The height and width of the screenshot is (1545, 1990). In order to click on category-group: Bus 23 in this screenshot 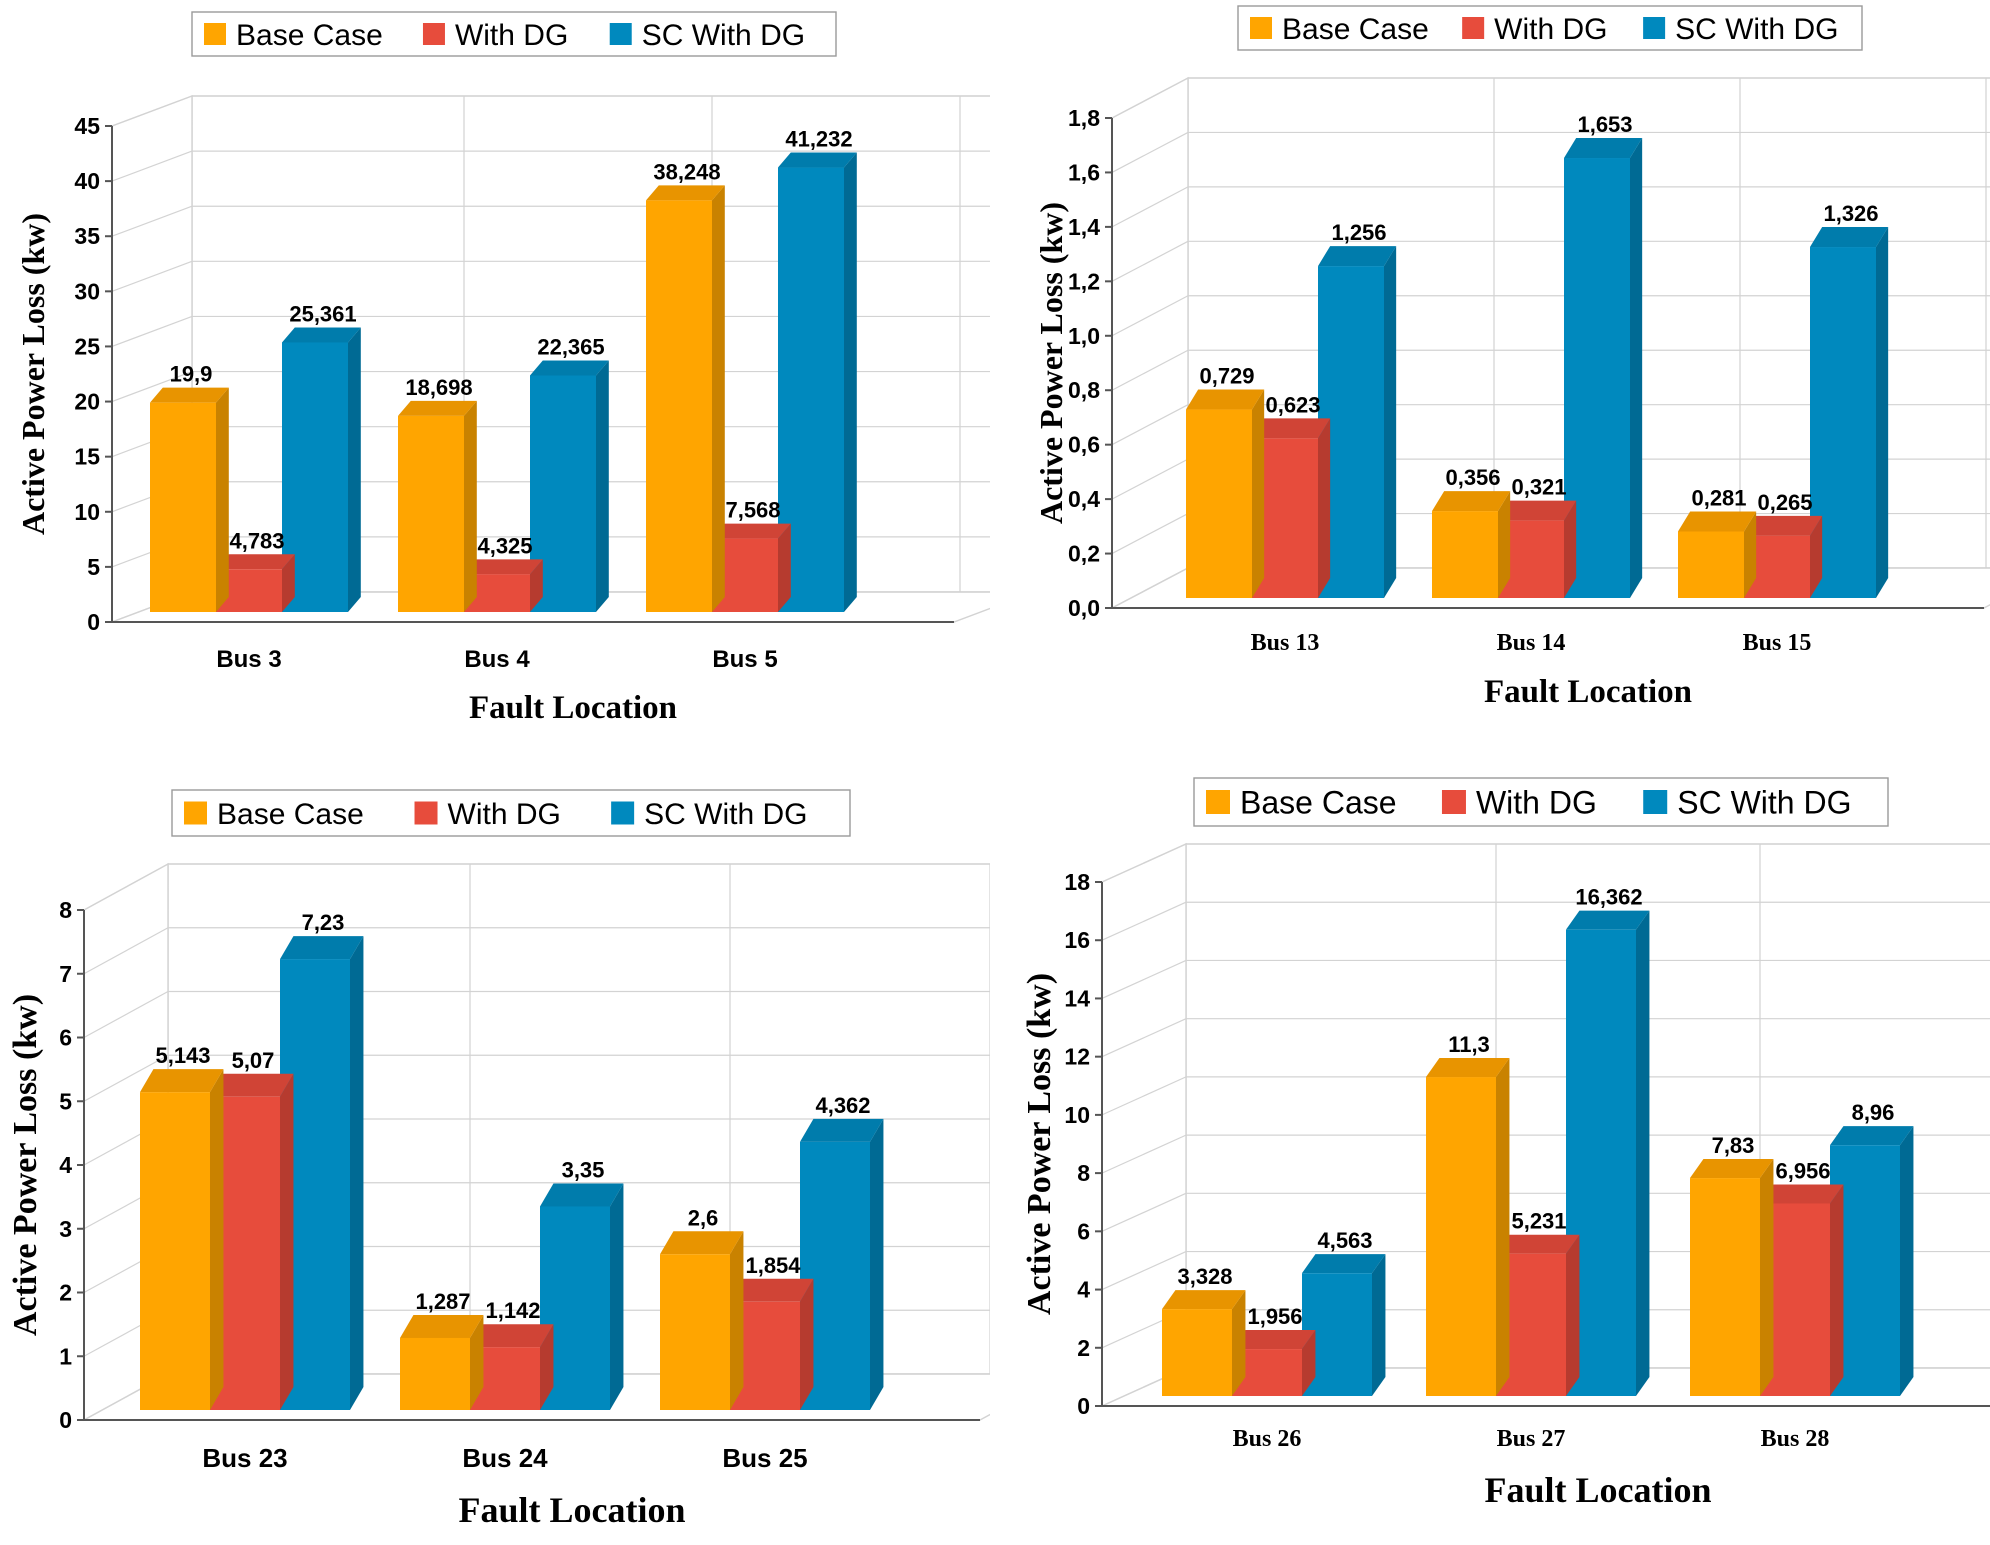, I will do `click(252, 1204)`.